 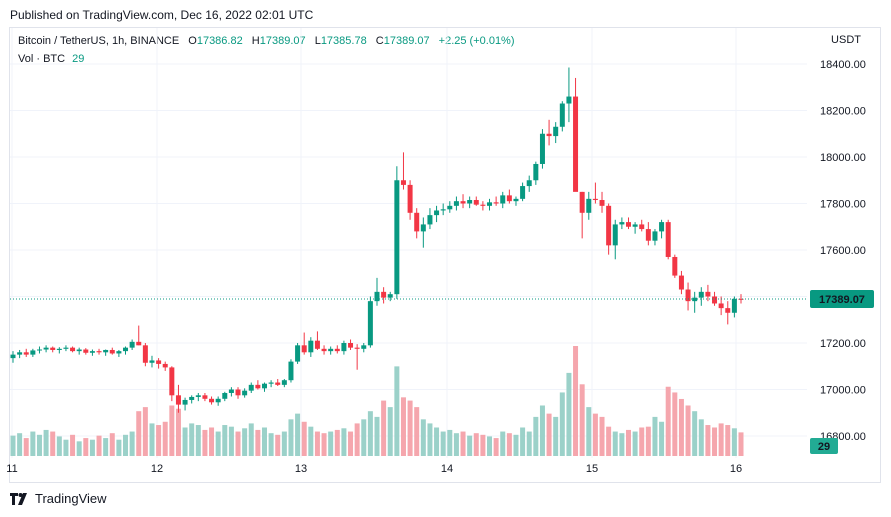 What do you see at coordinates (843, 65) in the screenshot?
I see `y-tick-label: 18400.00` at bounding box center [843, 65].